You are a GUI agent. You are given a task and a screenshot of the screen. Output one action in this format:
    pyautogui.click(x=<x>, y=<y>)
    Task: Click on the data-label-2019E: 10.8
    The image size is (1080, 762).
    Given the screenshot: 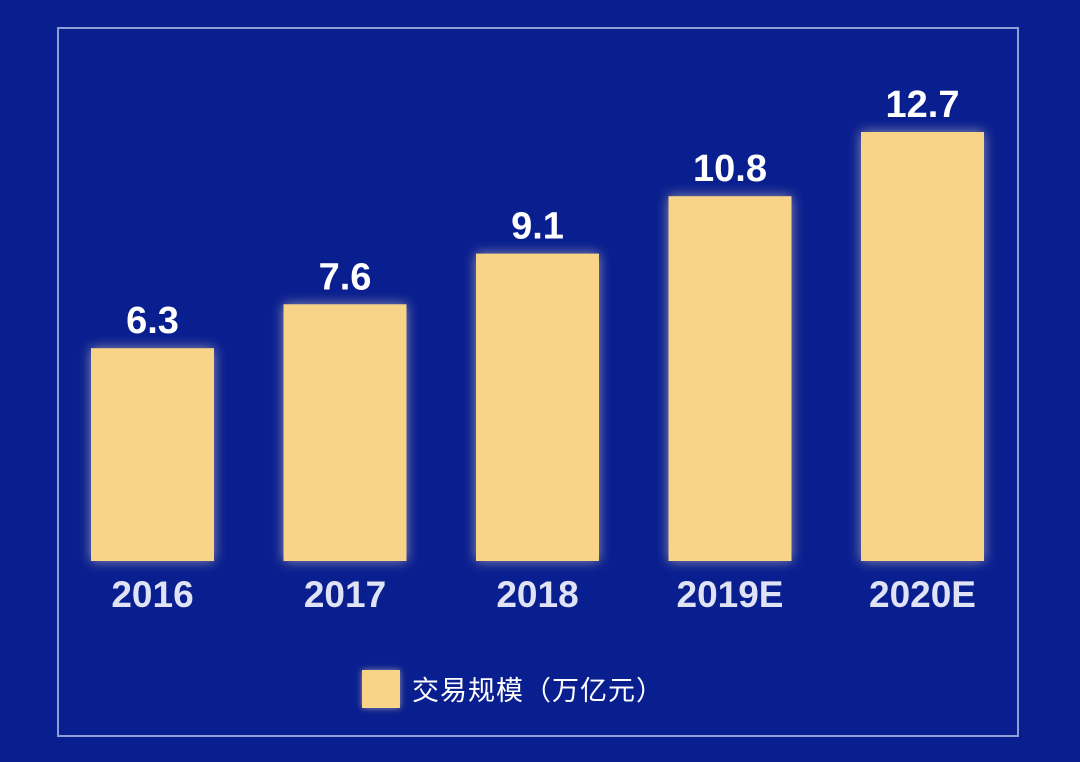 What is the action you would take?
    pyautogui.click(x=730, y=169)
    